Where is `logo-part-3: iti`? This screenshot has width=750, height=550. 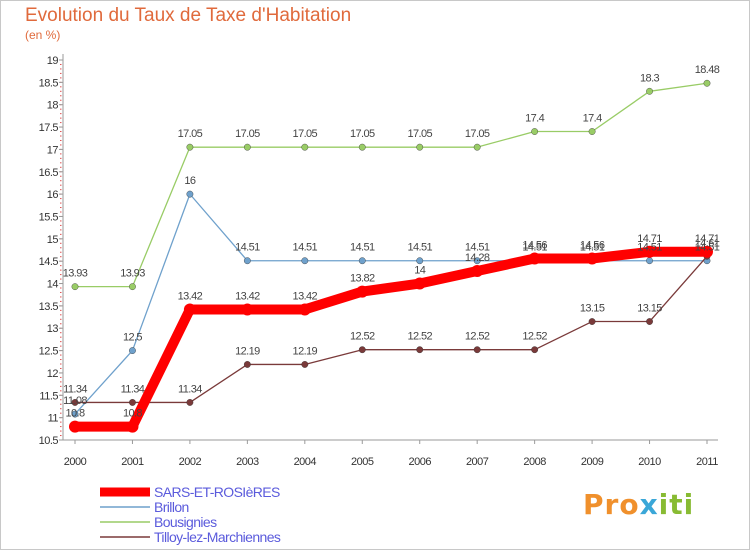 logo-part-3: iti is located at coordinates (676, 504).